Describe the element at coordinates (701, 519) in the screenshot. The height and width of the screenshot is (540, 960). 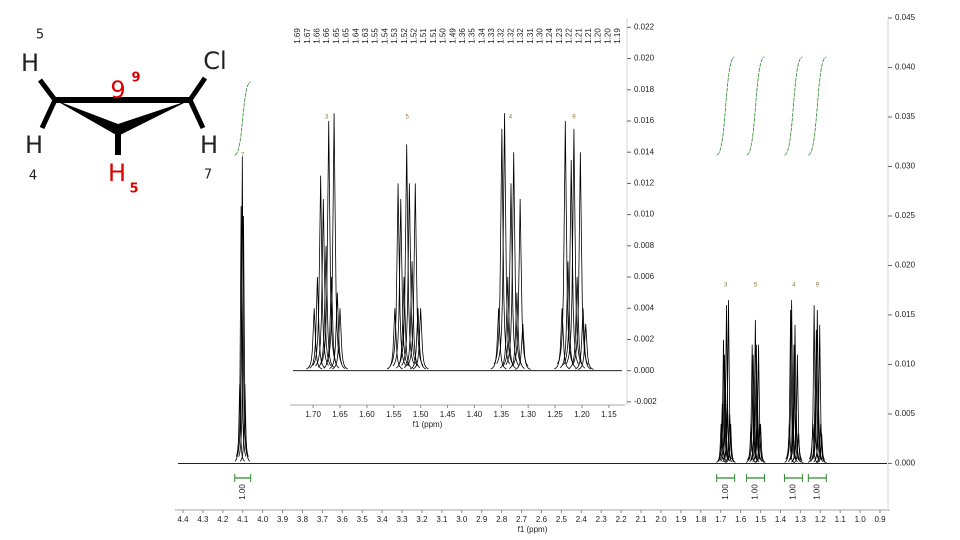
I see `x-tick-label: 1.8` at that location.